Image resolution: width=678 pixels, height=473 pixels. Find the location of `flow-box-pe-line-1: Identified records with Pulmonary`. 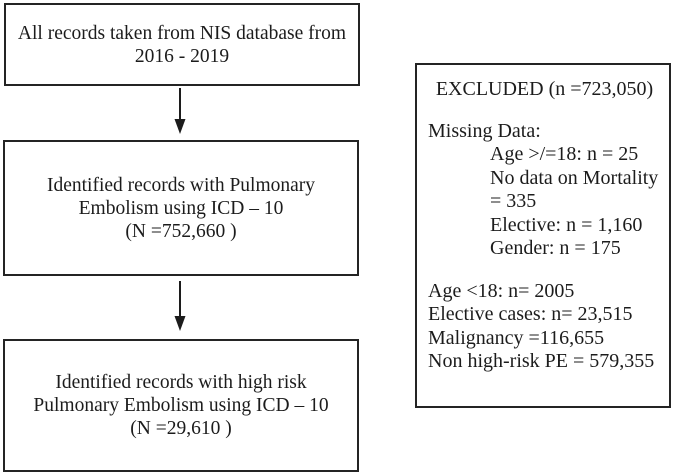

flow-box-pe-line-1: Identified records with Pulmonary is located at coordinates (181, 185).